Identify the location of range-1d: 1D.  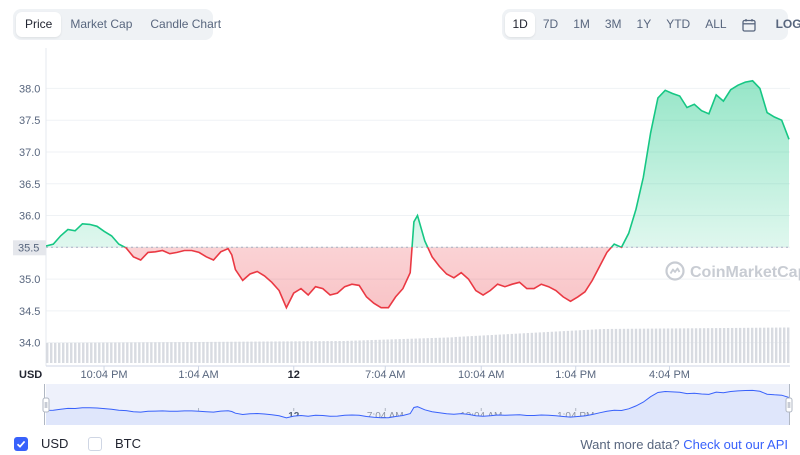
(520, 24).